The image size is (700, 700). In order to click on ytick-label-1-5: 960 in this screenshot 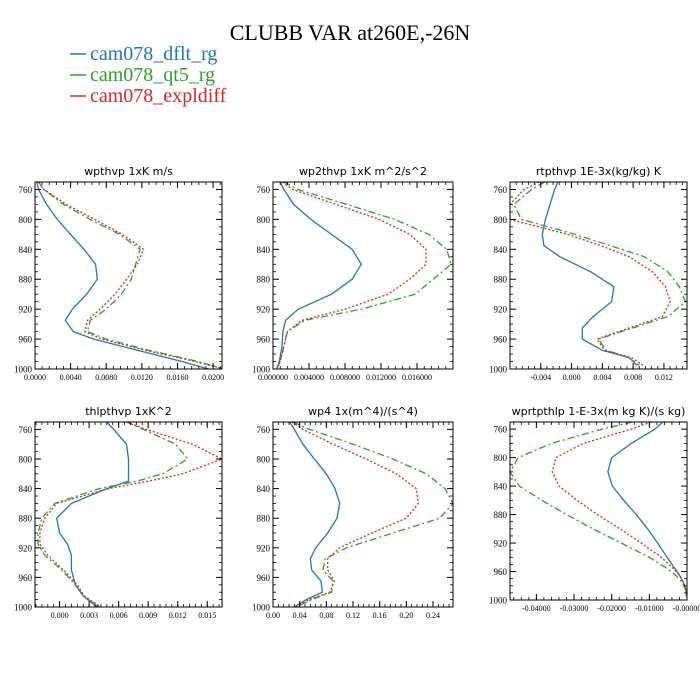, I will do `click(264, 340)`.